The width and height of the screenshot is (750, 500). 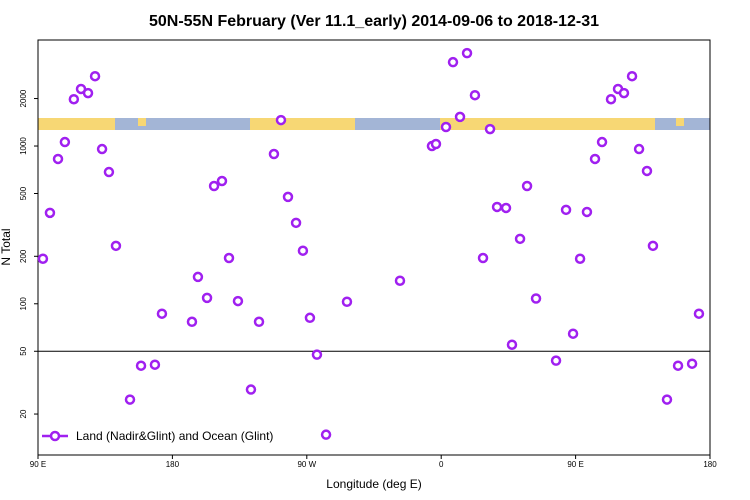 What do you see at coordinates (23, 193) in the screenshot?
I see `y-tick-label: 500` at bounding box center [23, 193].